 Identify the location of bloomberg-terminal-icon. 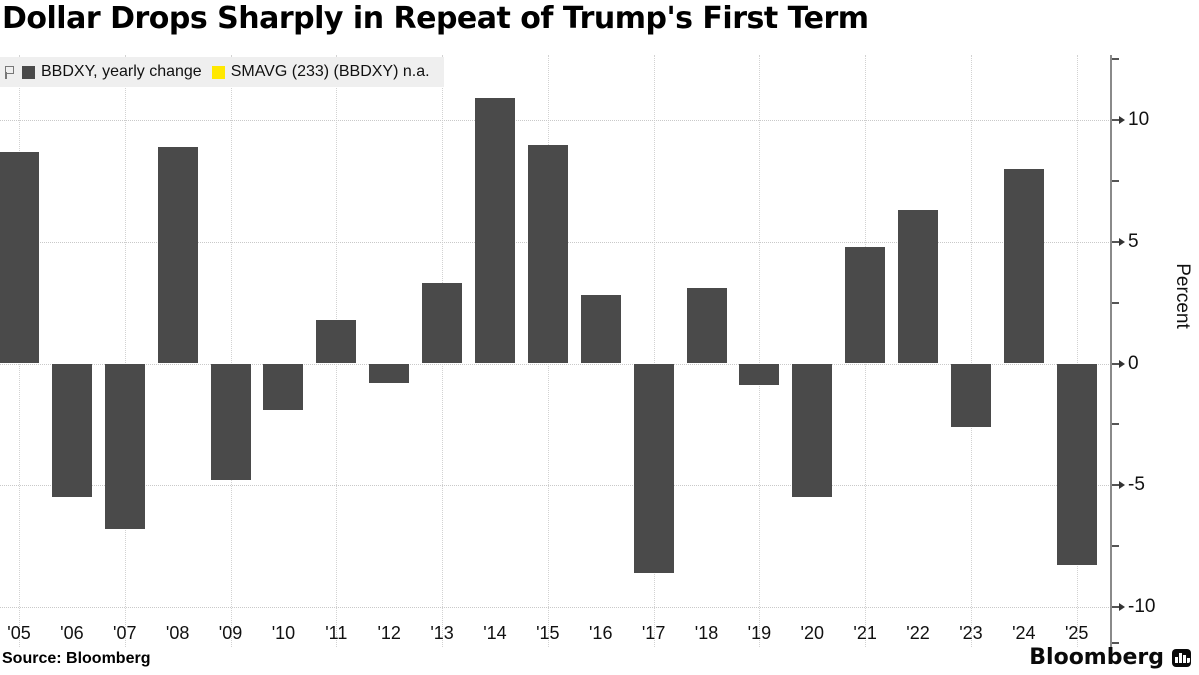
(1181, 657).